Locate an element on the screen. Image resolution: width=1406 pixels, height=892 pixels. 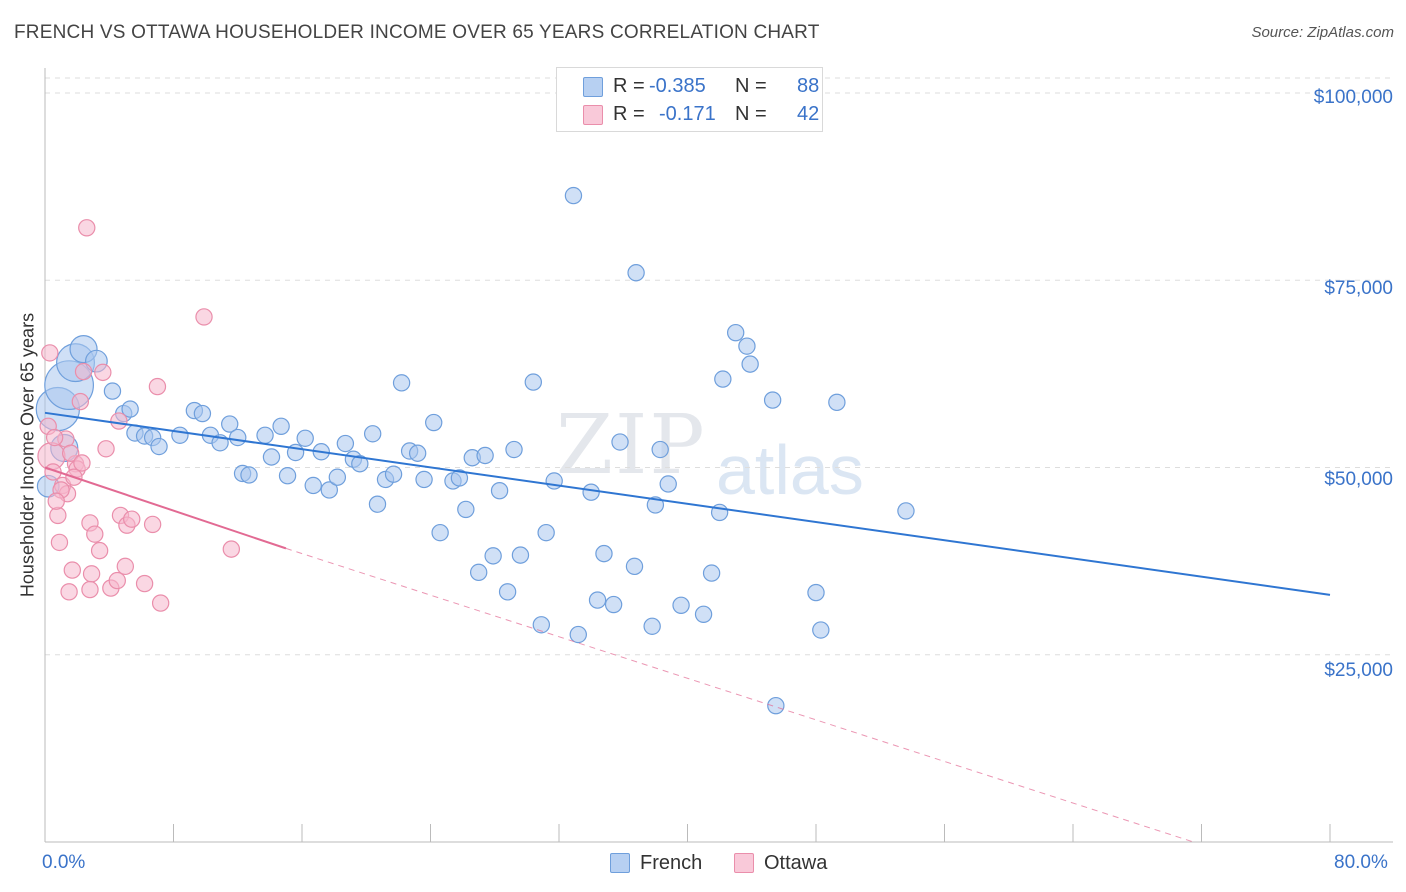
watermark-zip: ZIP is located at coordinates (631, 445).